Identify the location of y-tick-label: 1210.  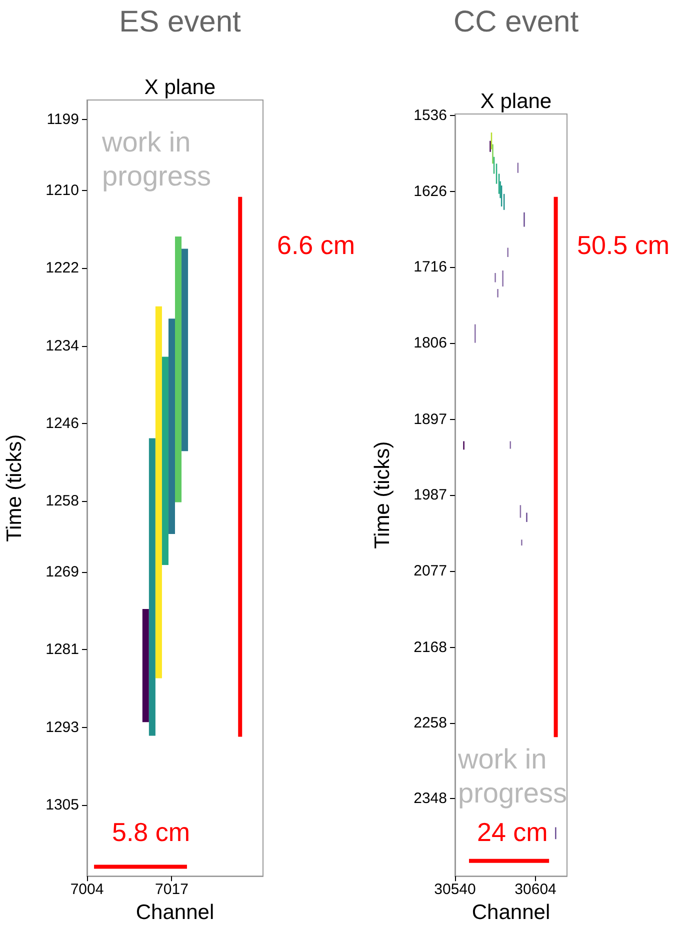
(62, 191).